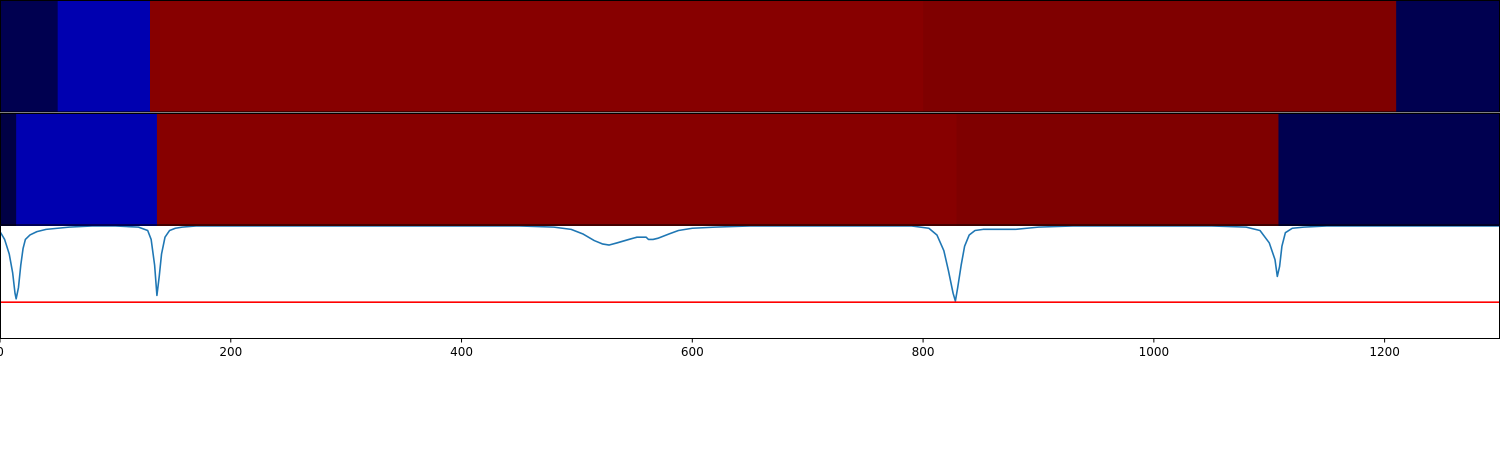 This screenshot has height=450, width=1500. Describe the element at coordinates (230, 352) in the screenshot. I see `x-tick-label-1: 200` at that location.